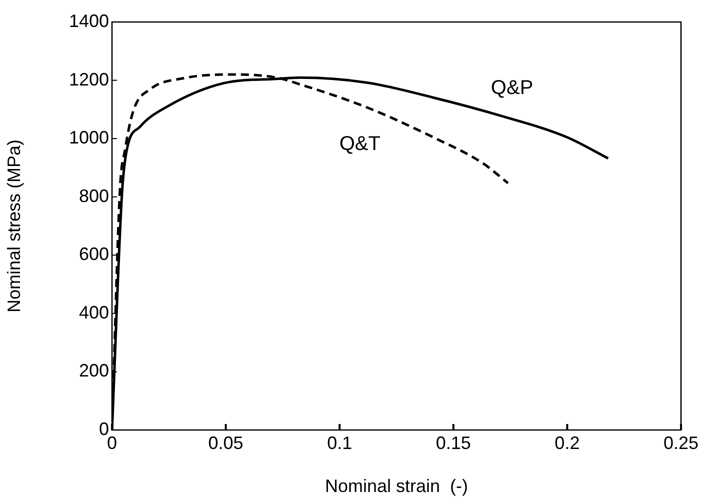  Describe the element at coordinates (359, 143) in the screenshot. I see `series-label: Q&T` at that location.